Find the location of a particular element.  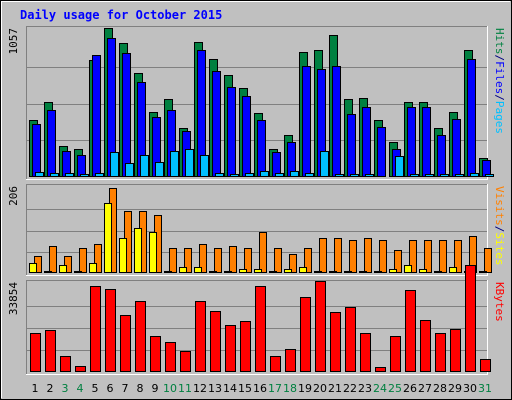

panel-max-label: 1057 is located at coordinates (13, 41).